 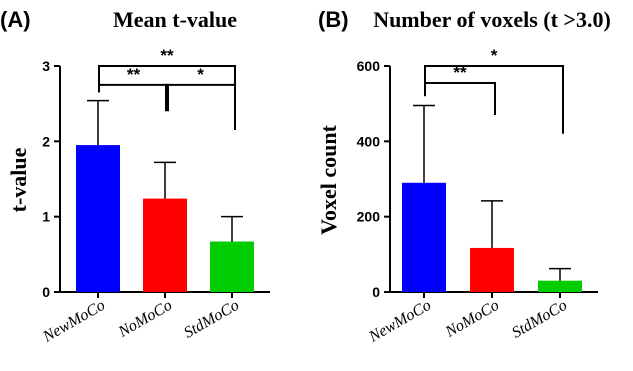 What do you see at coordinates (369, 141) in the screenshot?
I see `panel-b-y-tick-label: 400` at bounding box center [369, 141].